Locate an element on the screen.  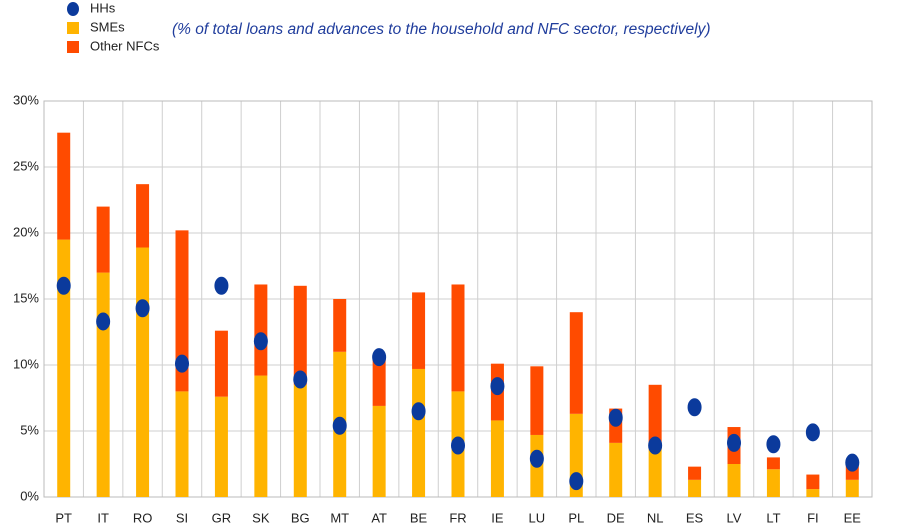
x-tick-label: LT is located at coordinates (773, 517).